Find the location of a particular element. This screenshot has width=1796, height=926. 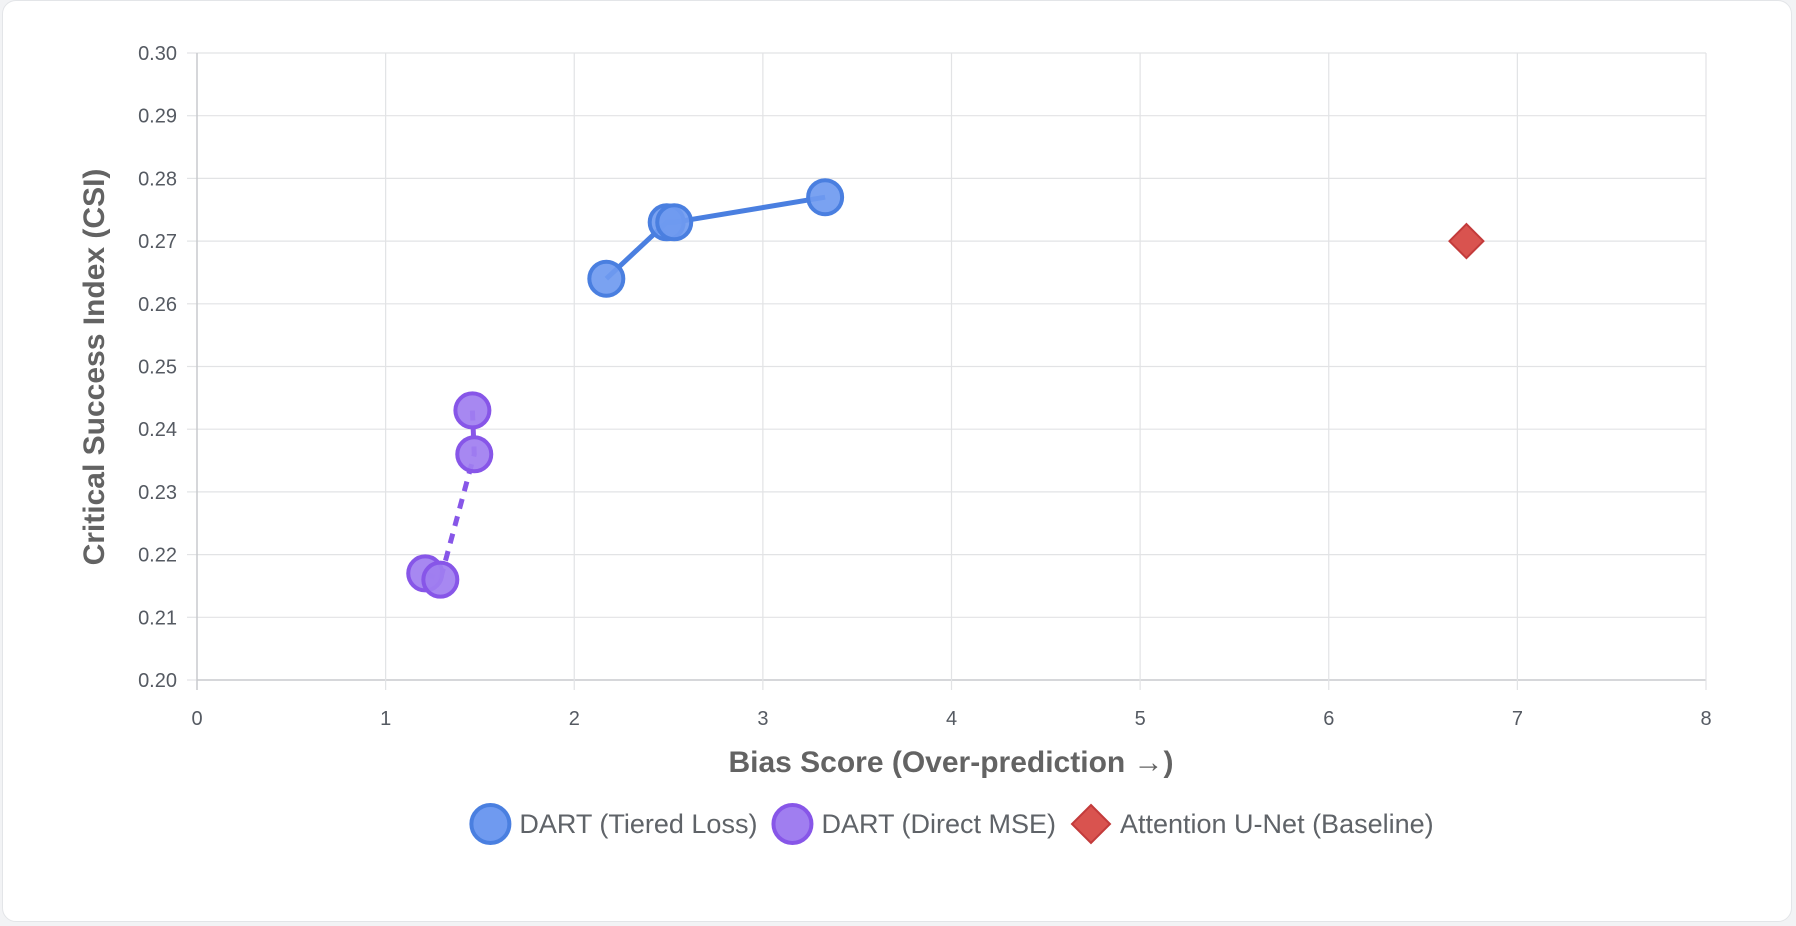

y-tick-label: 0.27 is located at coordinates (157, 242).